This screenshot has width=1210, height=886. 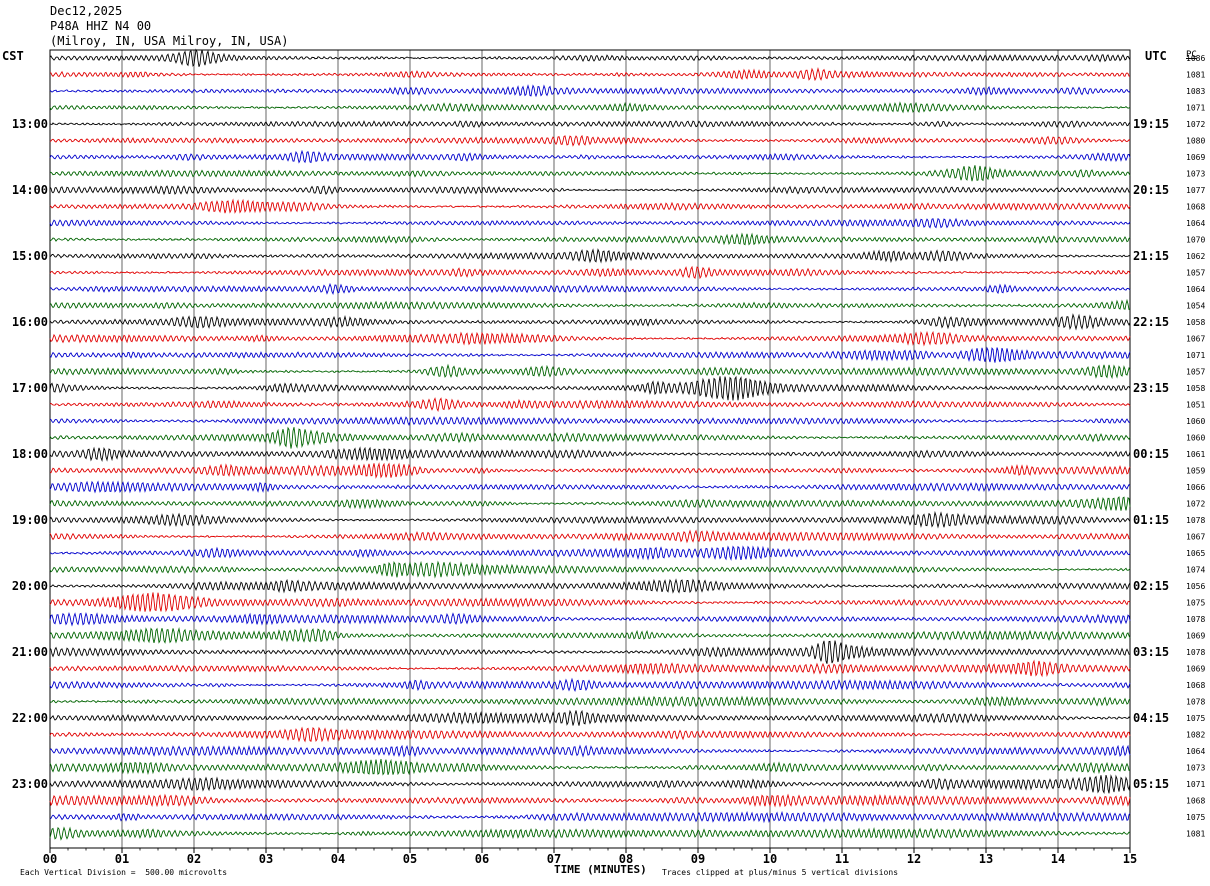 What do you see at coordinates (1195, 91) in the screenshot?
I see `trace-value-2: 1083` at bounding box center [1195, 91].